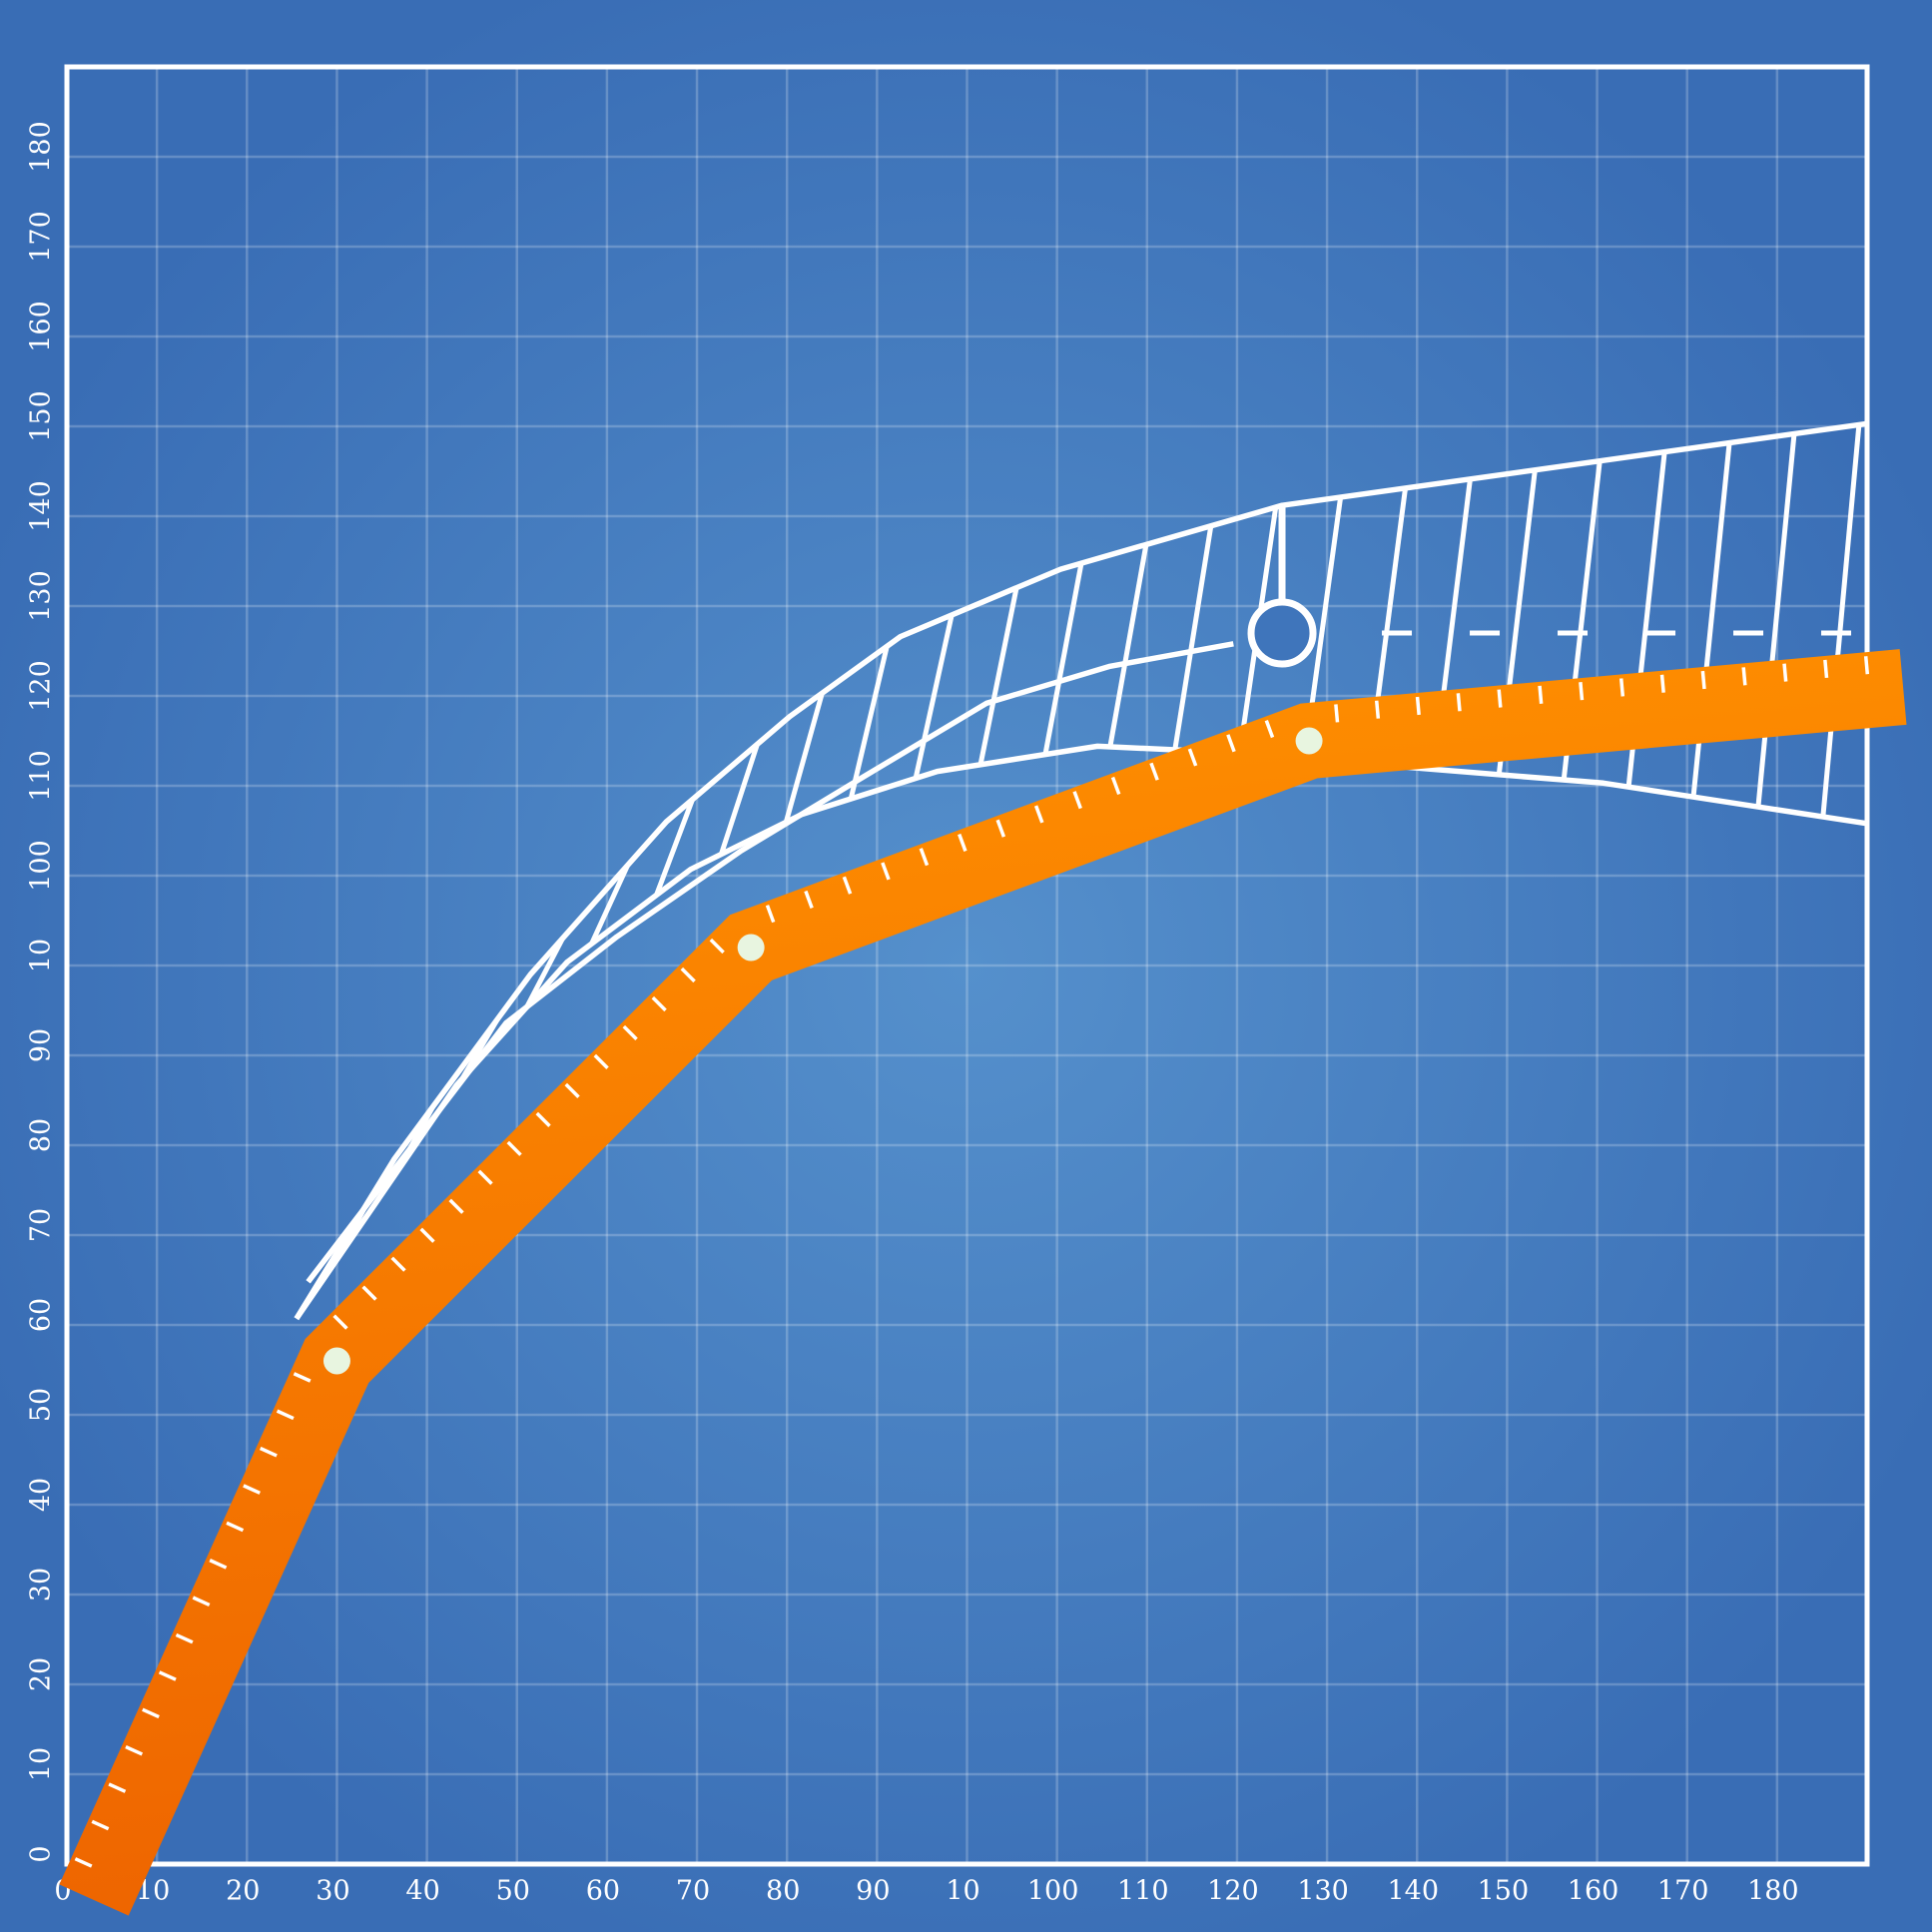 The width and height of the screenshot is (1932, 1932). What do you see at coordinates (422, 1892) in the screenshot?
I see `x-tick-label: 40` at bounding box center [422, 1892].